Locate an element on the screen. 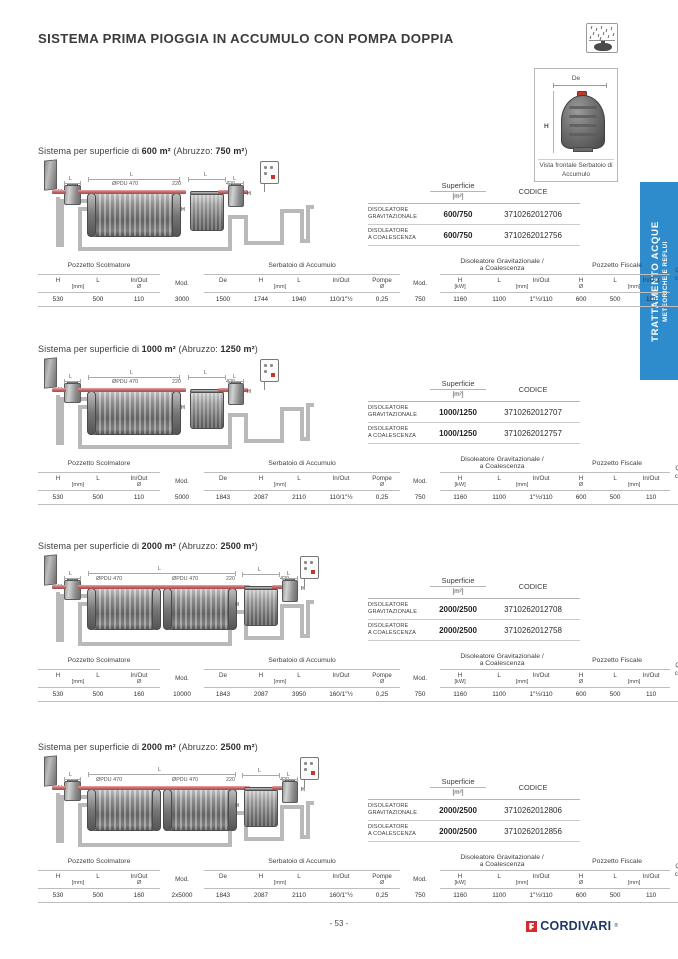 The image size is (678, 959). col-pompe: Pompe is located at coordinates (382, 478).